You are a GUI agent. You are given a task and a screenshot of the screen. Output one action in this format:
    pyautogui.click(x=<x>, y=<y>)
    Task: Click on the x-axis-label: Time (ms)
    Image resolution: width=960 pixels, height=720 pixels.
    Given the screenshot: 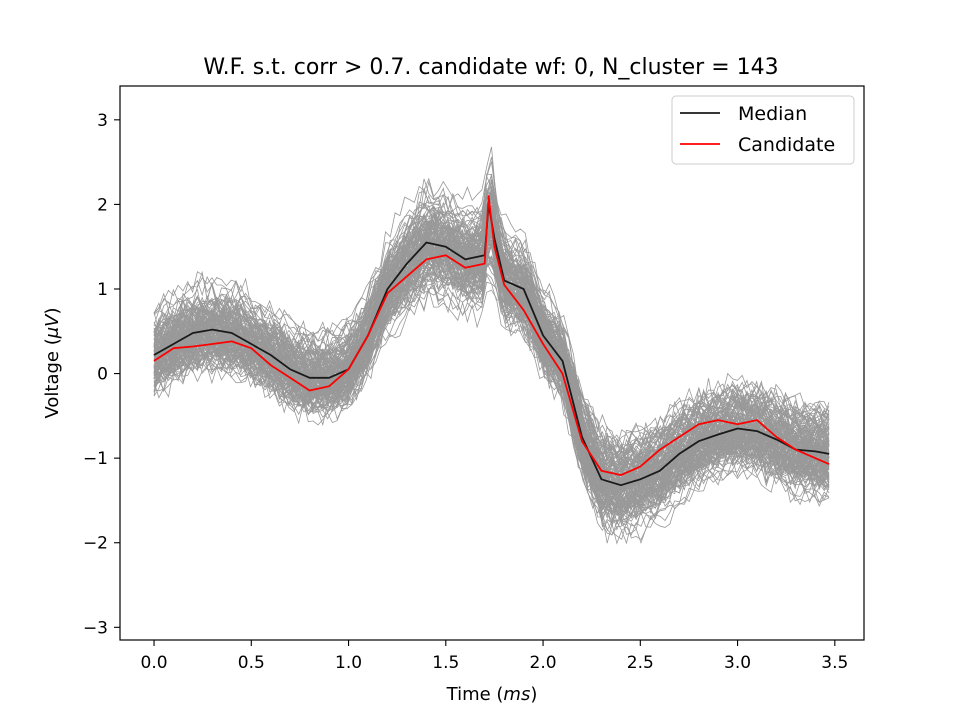 What is the action you would take?
    pyautogui.click(x=492, y=694)
    